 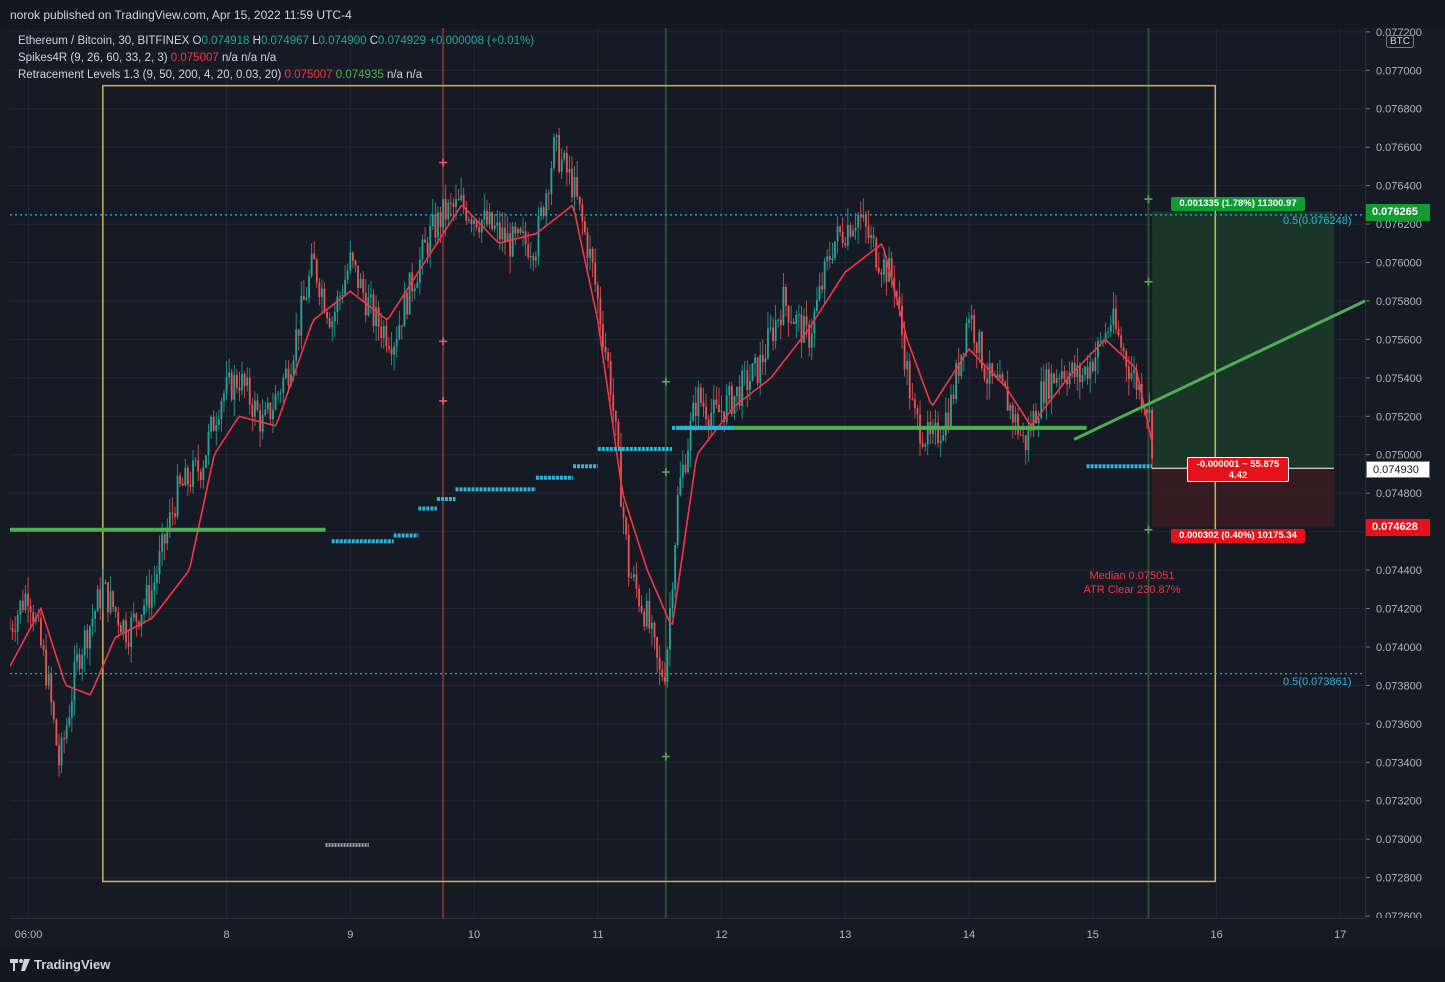 I want to click on price-tick-label: 0.073200, so click(x=1399, y=802).